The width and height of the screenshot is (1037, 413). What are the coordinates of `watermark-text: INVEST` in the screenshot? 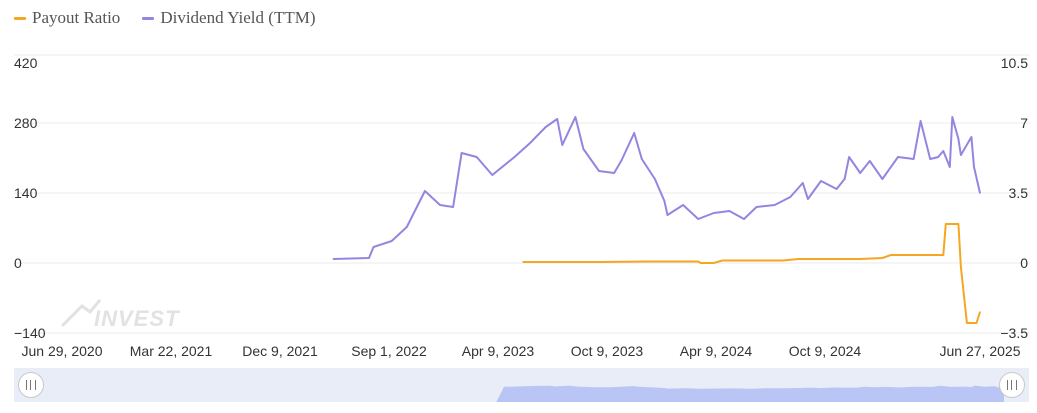 It's located at (137, 318).